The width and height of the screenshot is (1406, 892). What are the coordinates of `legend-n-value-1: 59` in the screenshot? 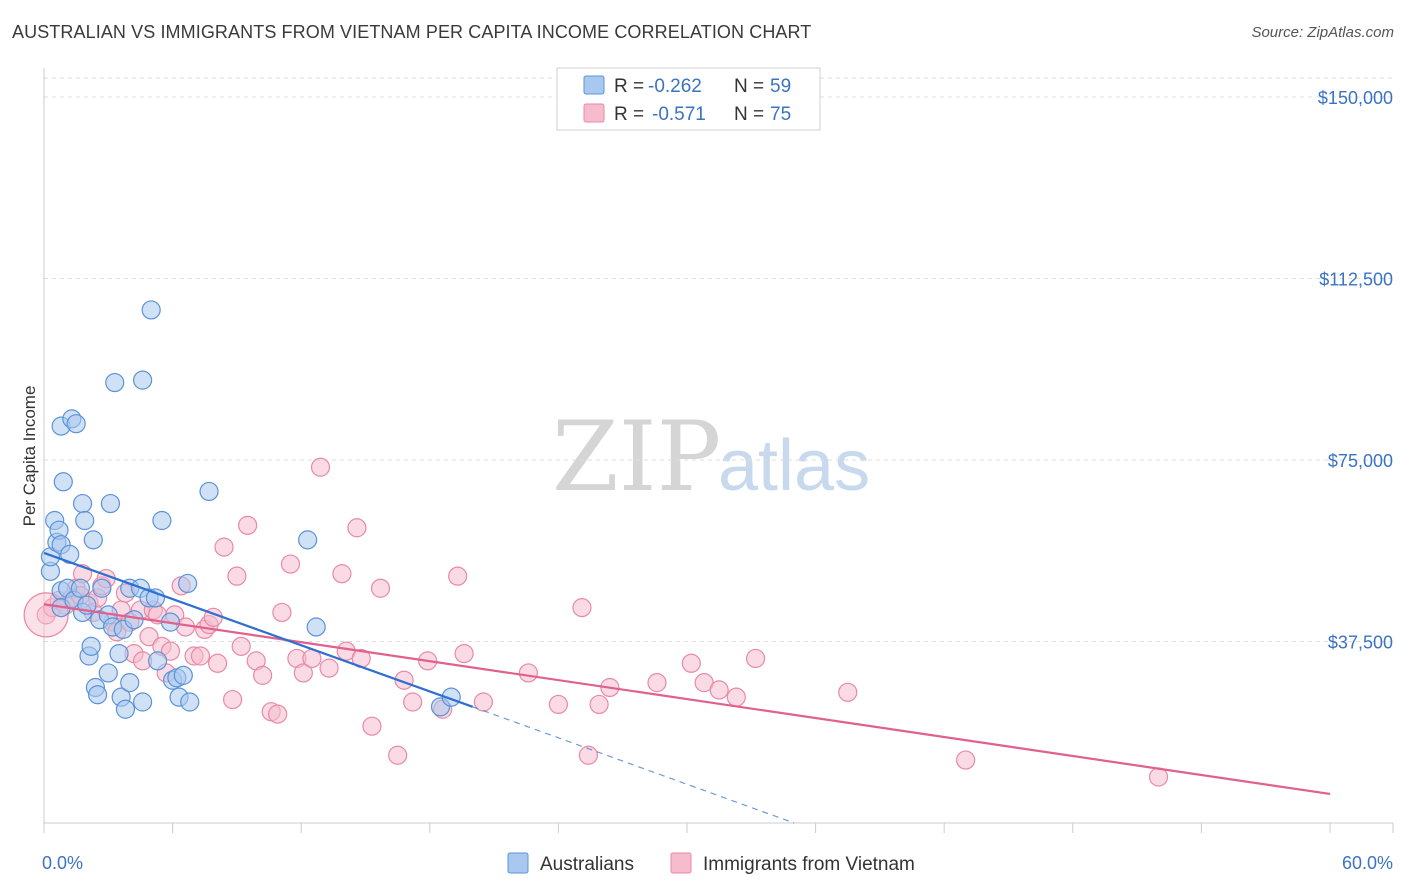 It's located at (780, 86).